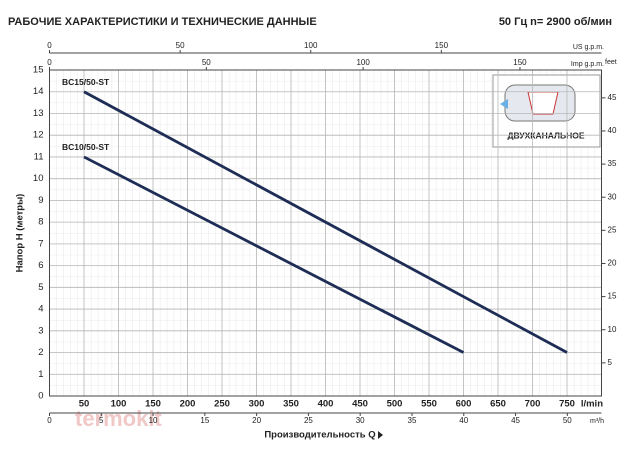  Describe the element at coordinates (38, 91) in the screenshot. I see `y-tick-label: 14` at that location.